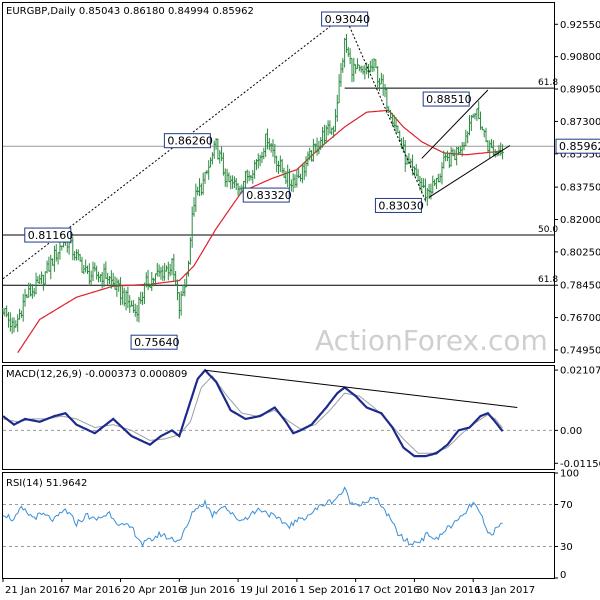  Describe the element at coordinates (154, 590) in the screenshot. I see `x-tick-label: 20 Apr 2016` at that location.